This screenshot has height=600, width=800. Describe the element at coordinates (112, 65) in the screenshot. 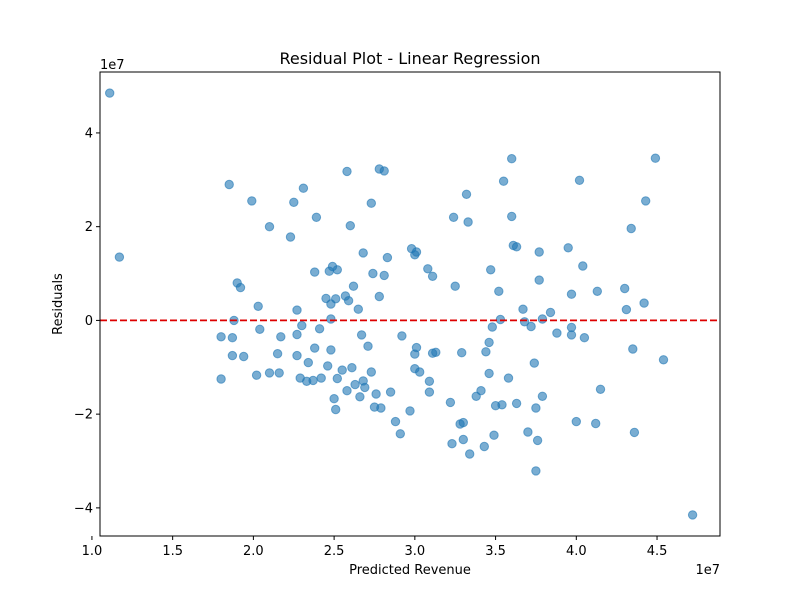

I see `y-axis-multiplier: 1e7` at that location.